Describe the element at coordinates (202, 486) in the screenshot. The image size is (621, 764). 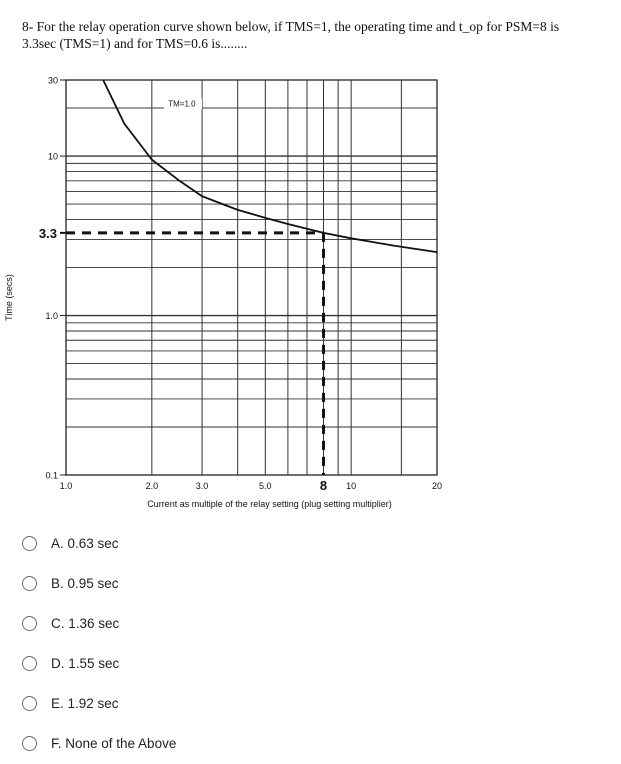
I see `x-tick-label-2: 3.0` at that location.